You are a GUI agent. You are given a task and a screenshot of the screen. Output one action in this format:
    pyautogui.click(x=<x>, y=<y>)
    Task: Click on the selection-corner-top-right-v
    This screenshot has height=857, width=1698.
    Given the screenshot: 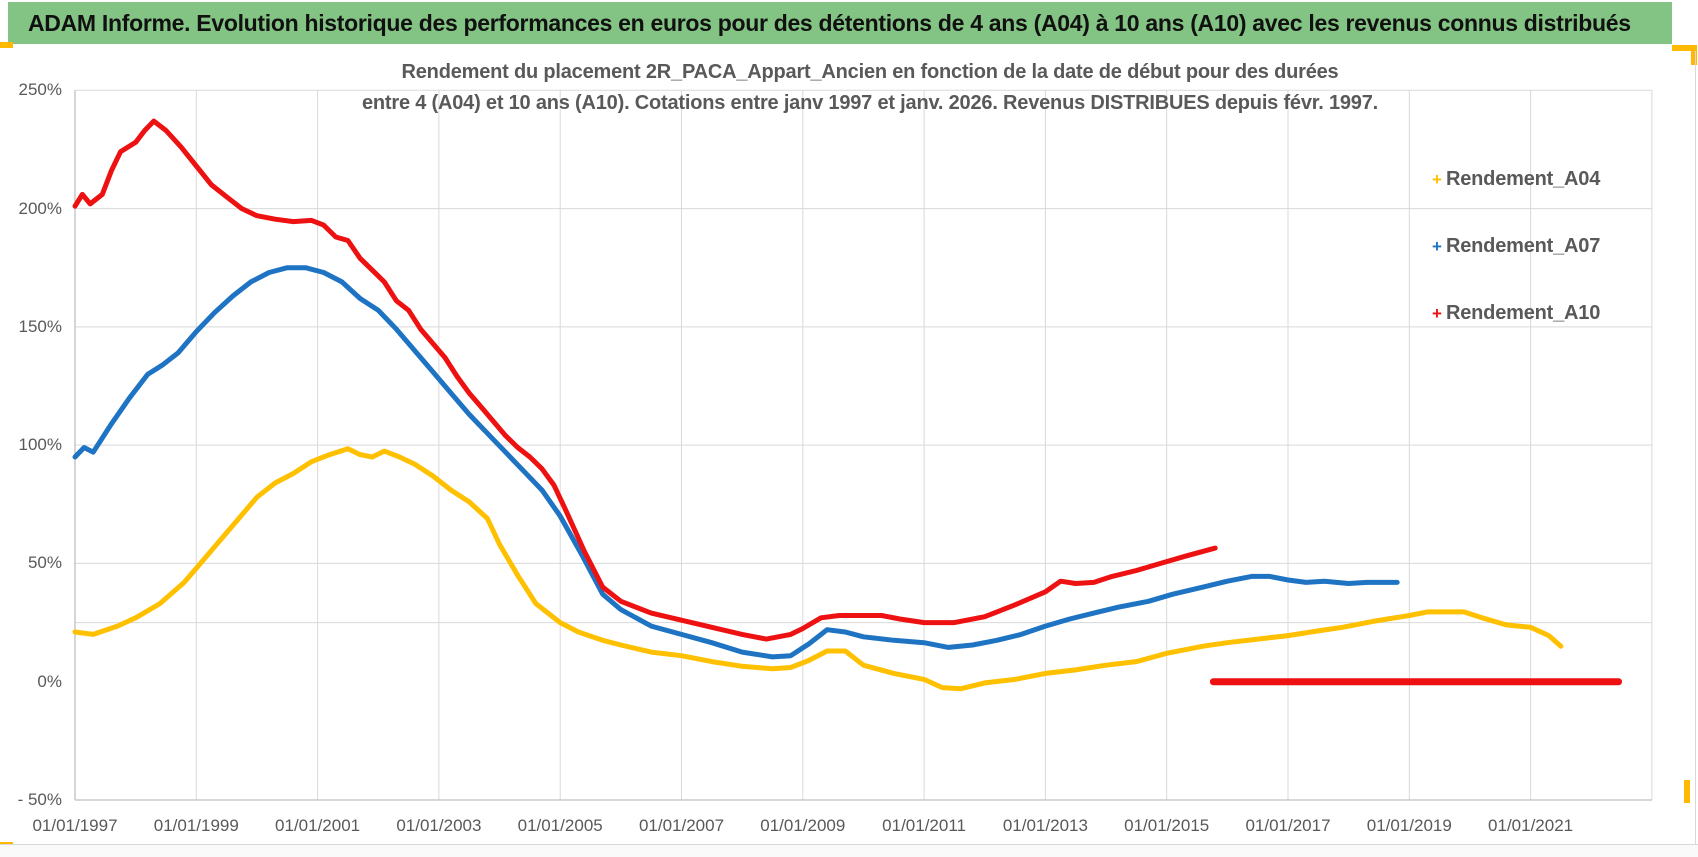 What is the action you would take?
    pyautogui.click(x=1694, y=55)
    